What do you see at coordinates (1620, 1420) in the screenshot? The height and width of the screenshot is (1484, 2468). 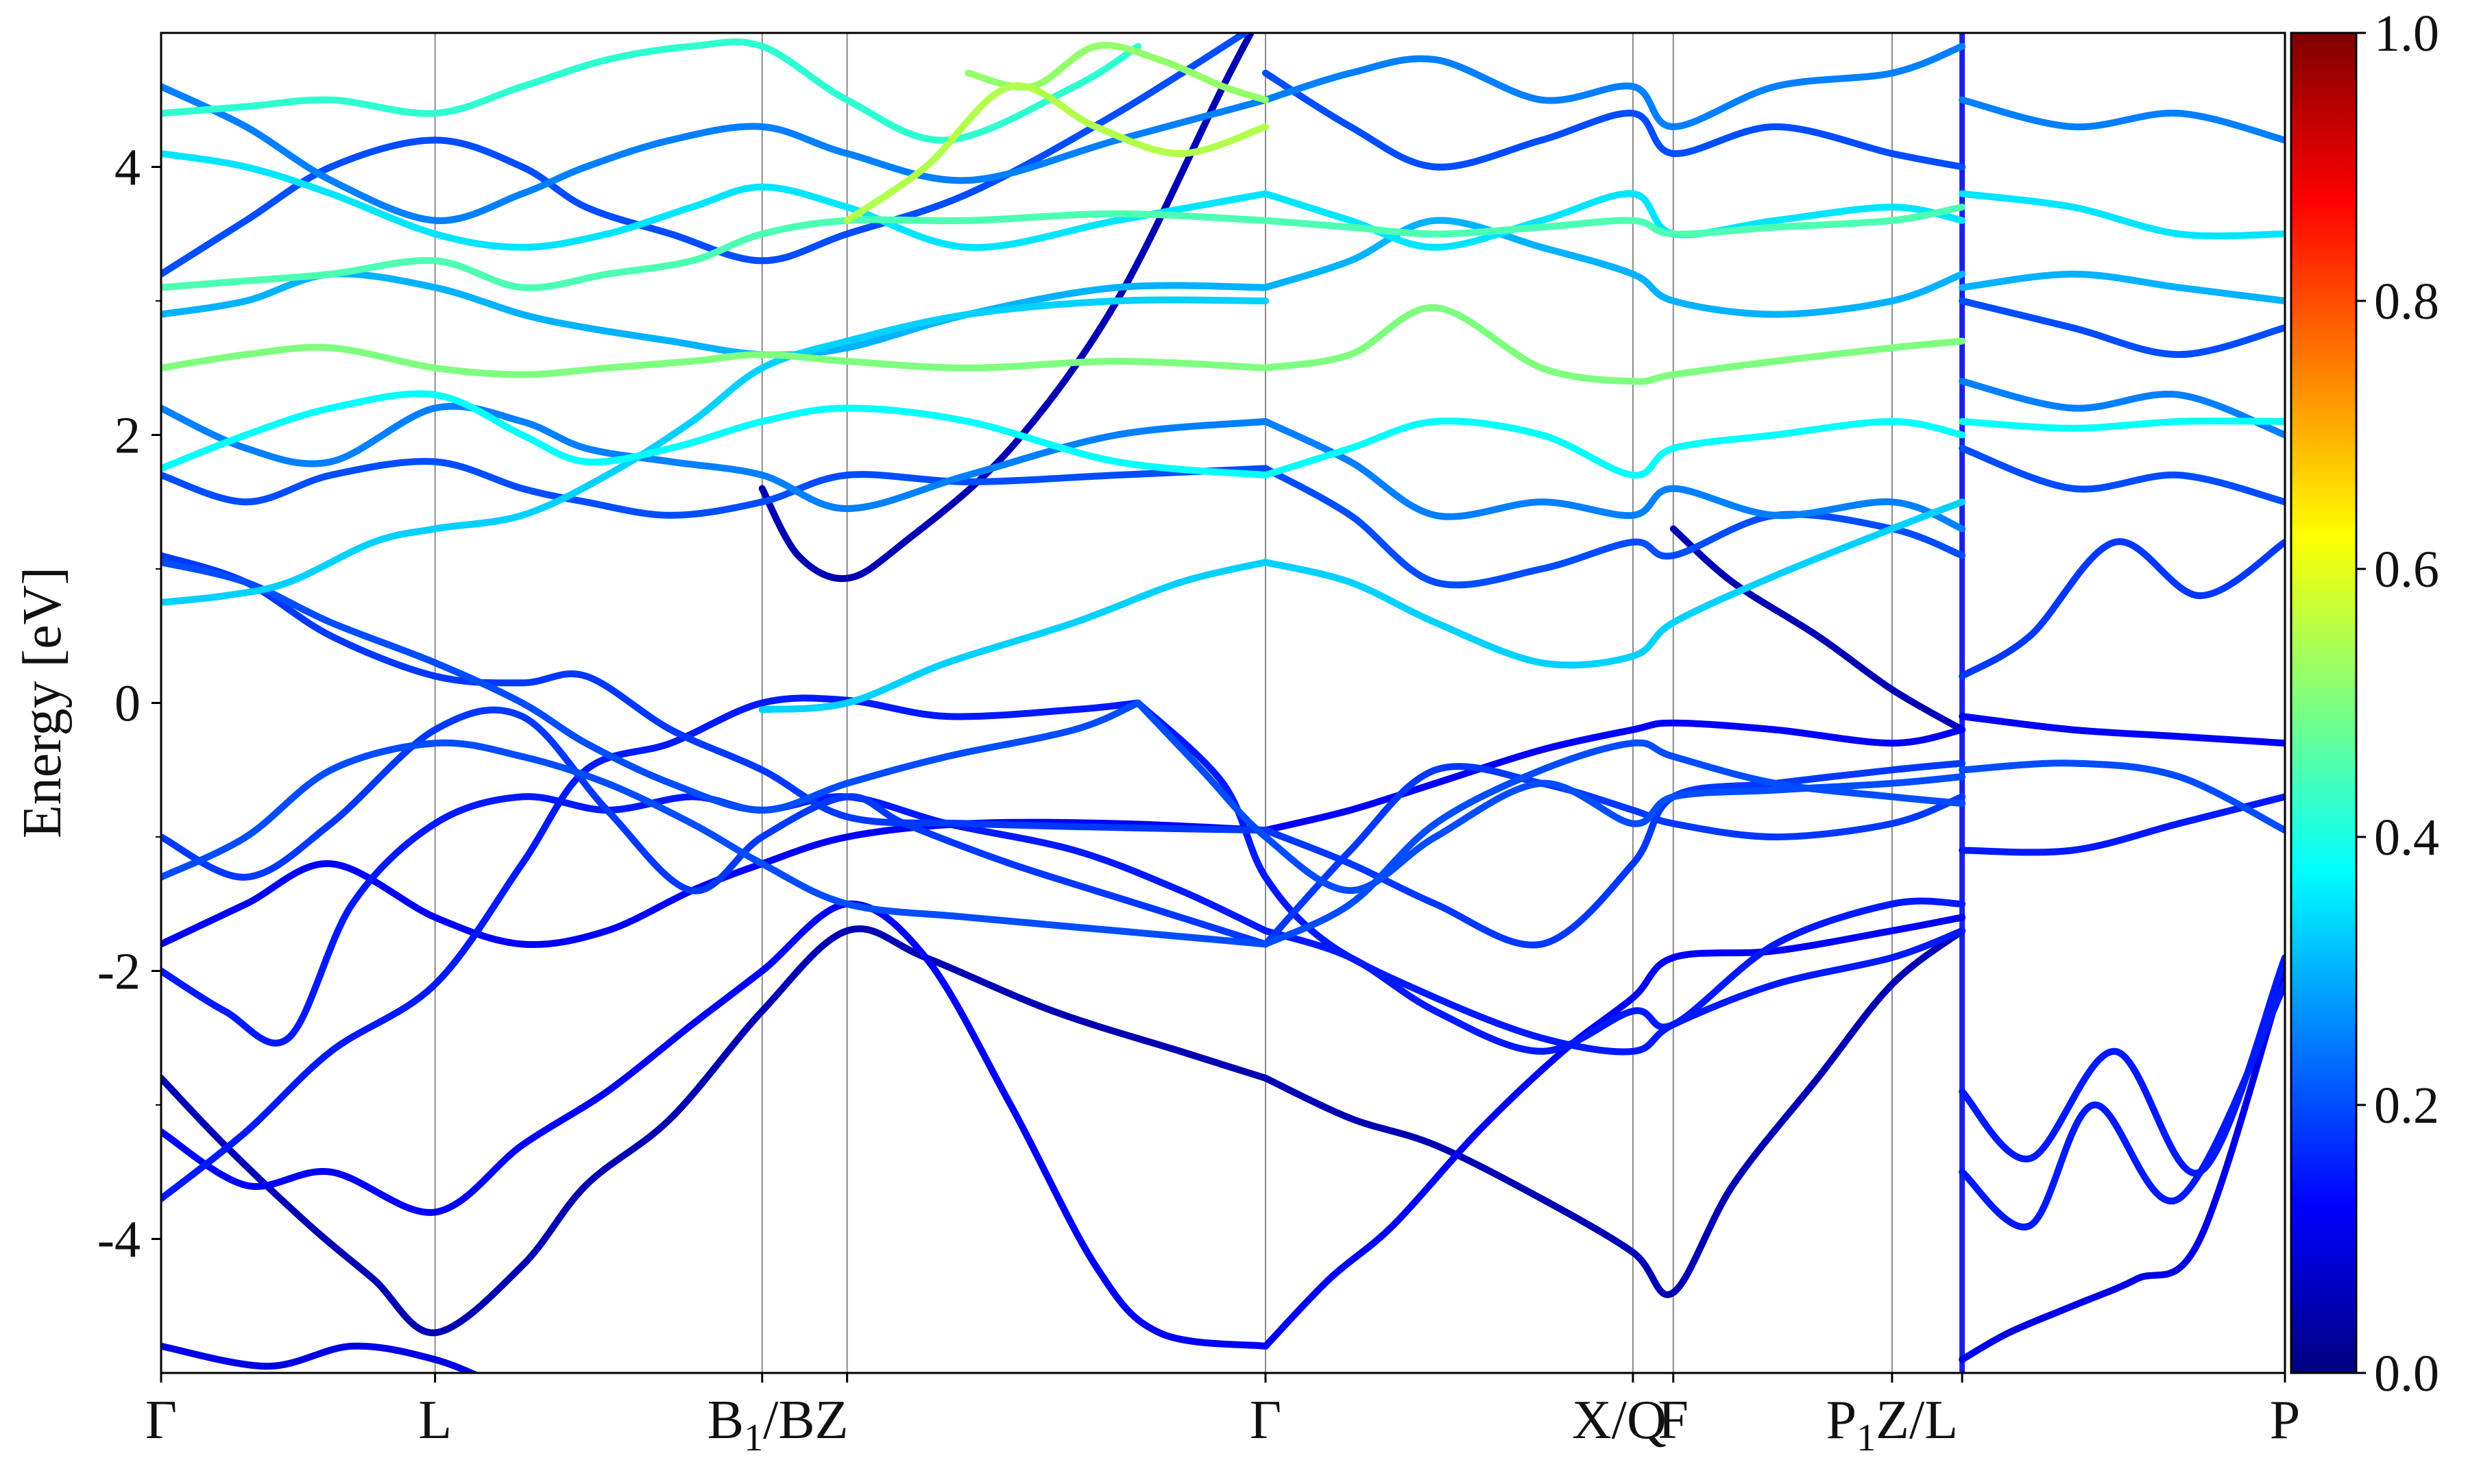 I see `x-tick-label-5: X/Q` at bounding box center [1620, 1420].